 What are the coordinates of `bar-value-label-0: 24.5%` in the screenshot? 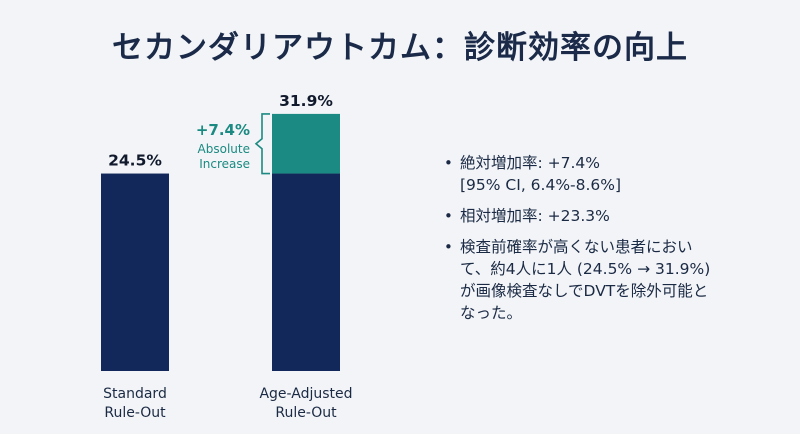 It's located at (135, 161).